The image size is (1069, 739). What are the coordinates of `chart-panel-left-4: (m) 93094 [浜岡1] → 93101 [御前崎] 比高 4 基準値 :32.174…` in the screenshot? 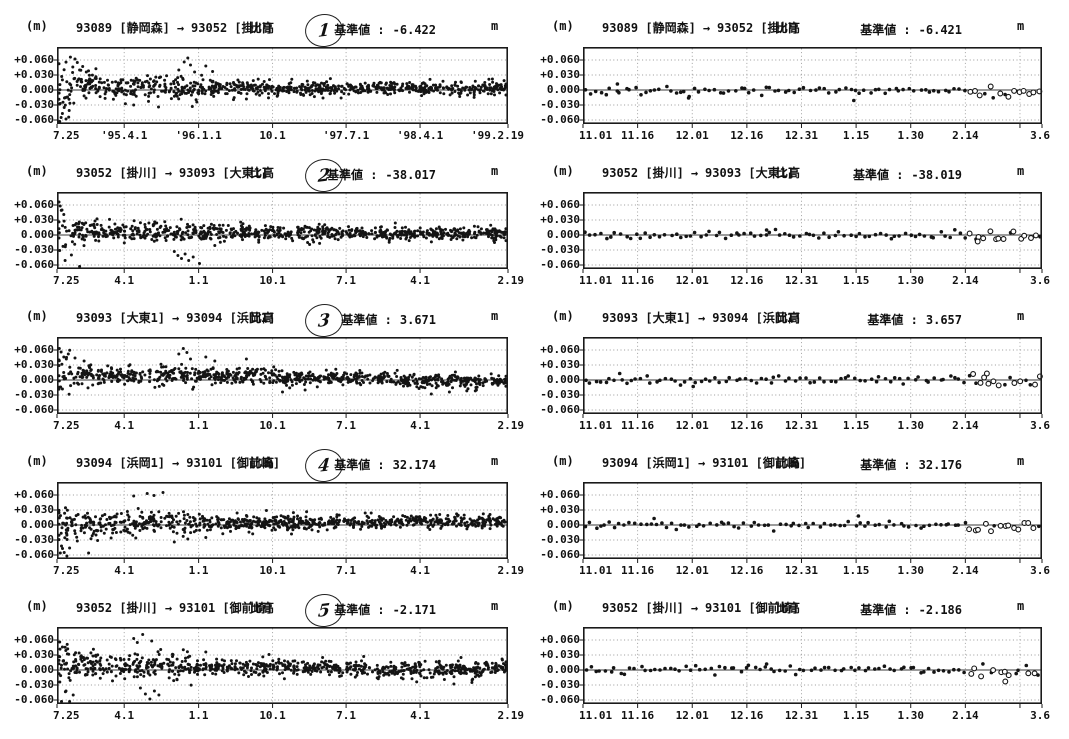 It's located at (268, 517).